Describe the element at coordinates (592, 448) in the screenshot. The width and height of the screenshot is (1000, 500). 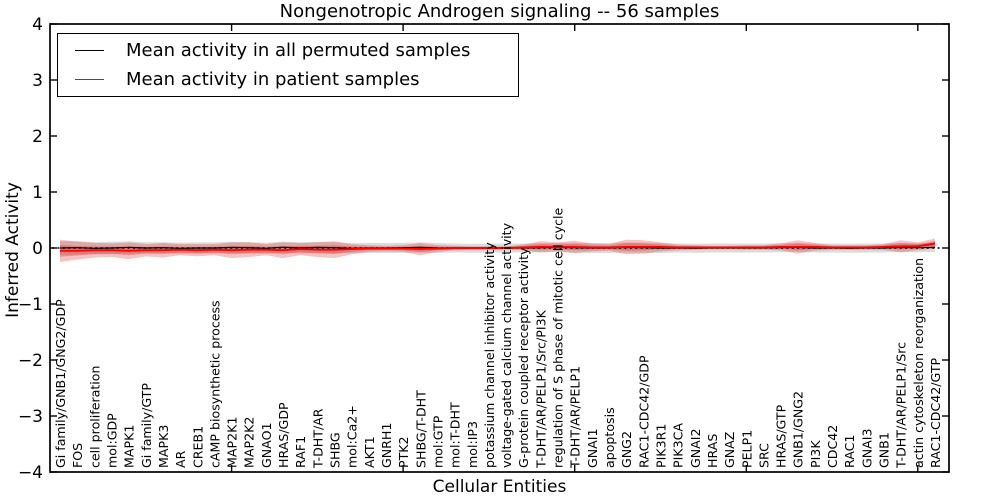
I see `x-category-label: GNAI1` at that location.